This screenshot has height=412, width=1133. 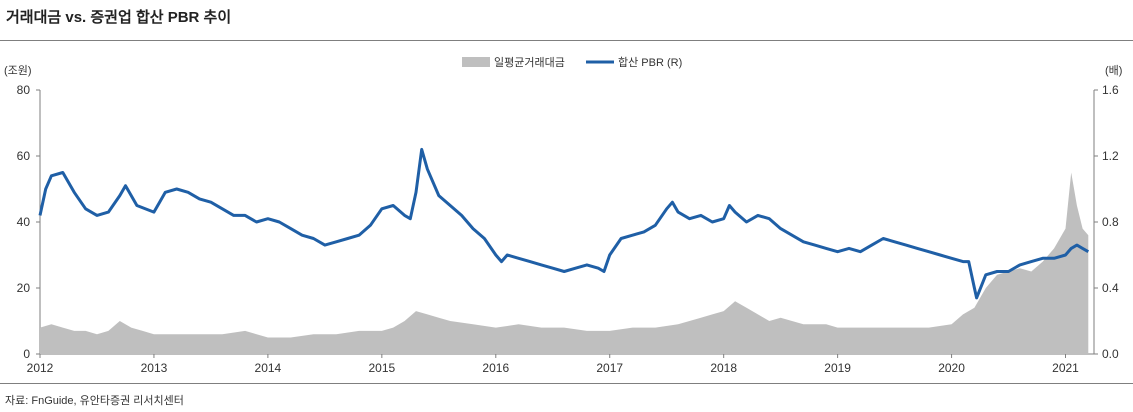 What do you see at coordinates (723, 368) in the screenshot?
I see `x-tick-label: 2018` at bounding box center [723, 368].